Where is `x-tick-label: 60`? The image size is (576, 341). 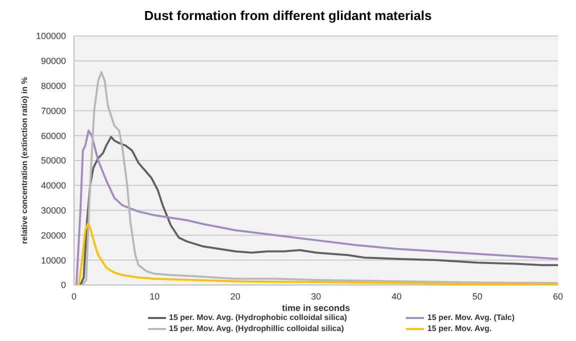
x-tick-label: 60 is located at coordinates (558, 296).